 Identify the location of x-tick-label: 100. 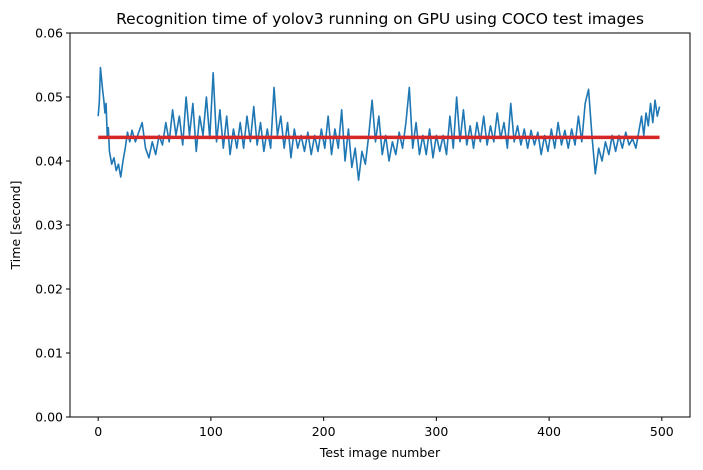
(211, 431).